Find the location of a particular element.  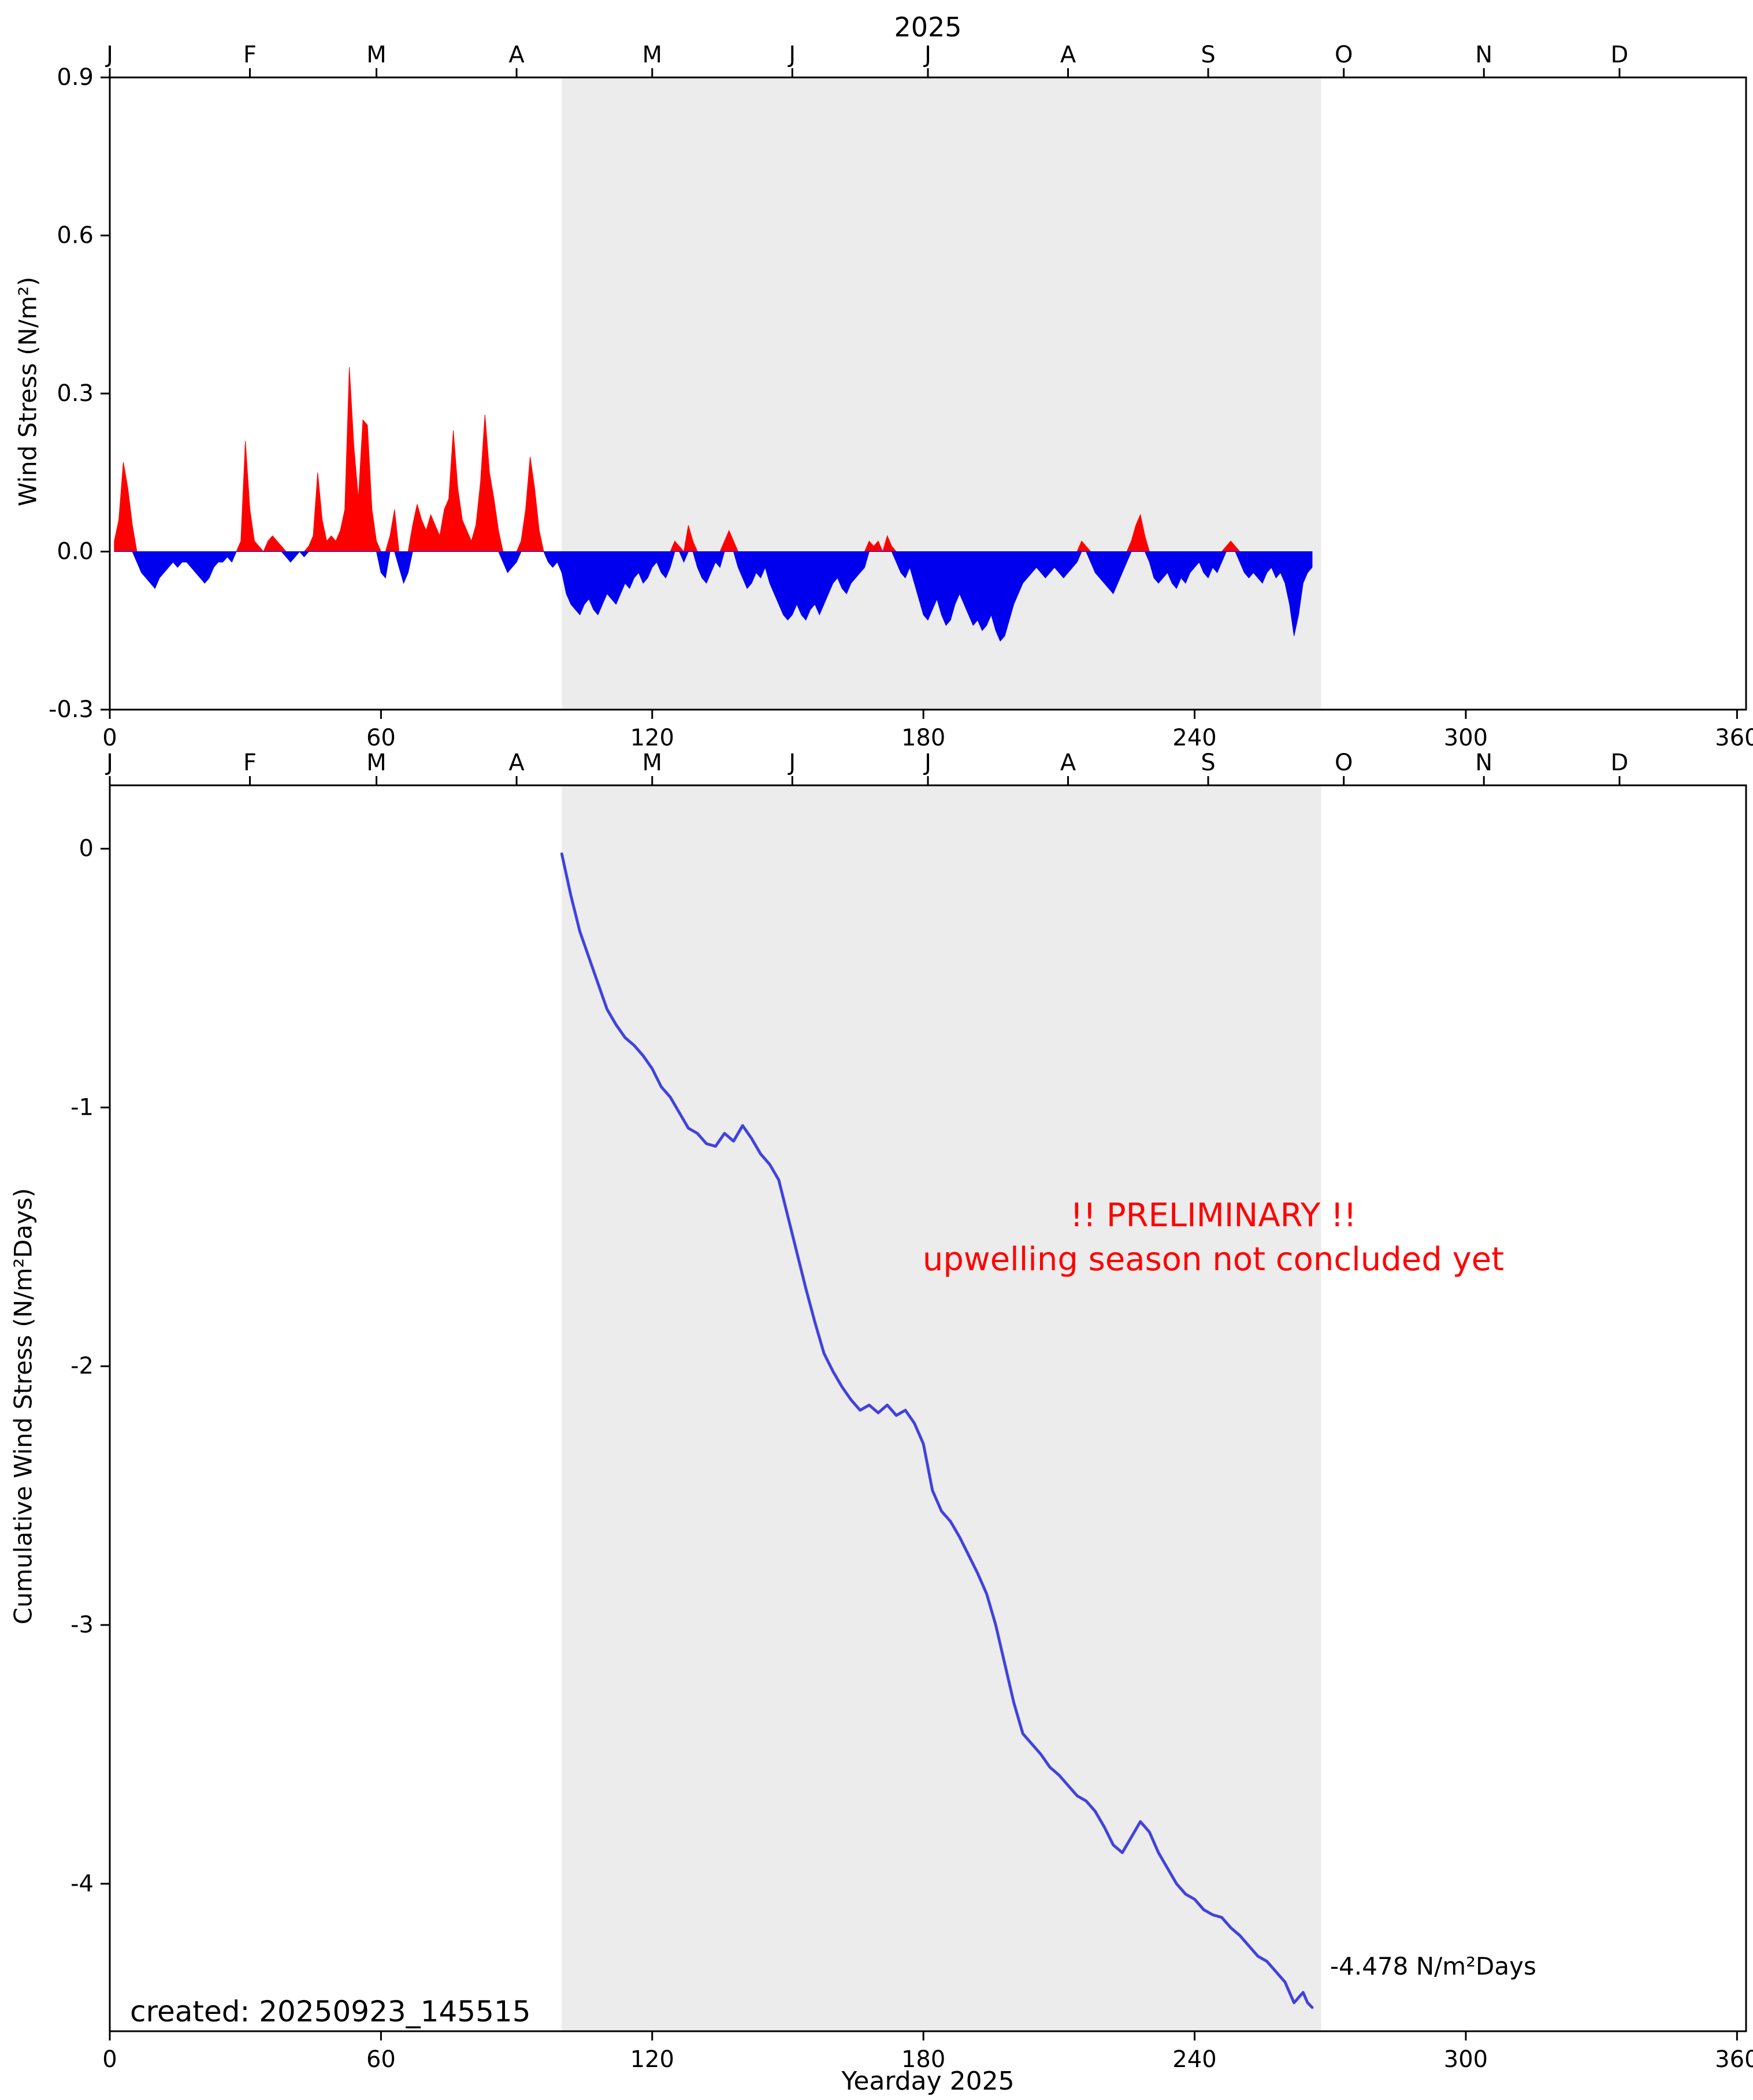

final-value-annotation: -4.478 N/m²Days is located at coordinates (1433, 1966).